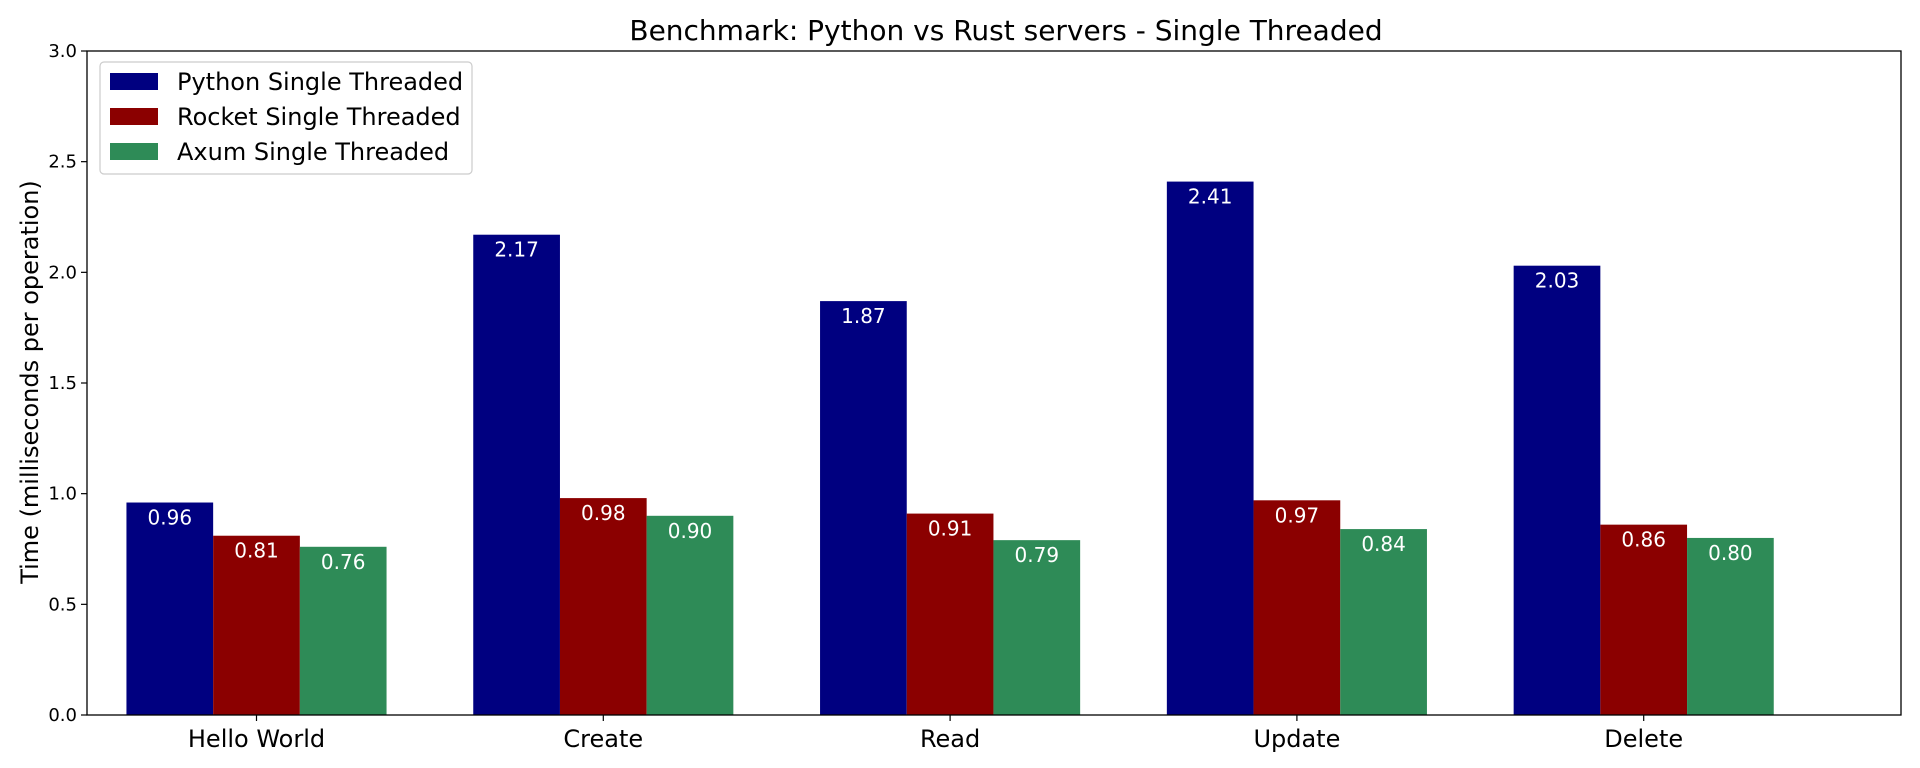  I want to click on x-axis: Hello World Create Read Update Delete, so click(935, 734).